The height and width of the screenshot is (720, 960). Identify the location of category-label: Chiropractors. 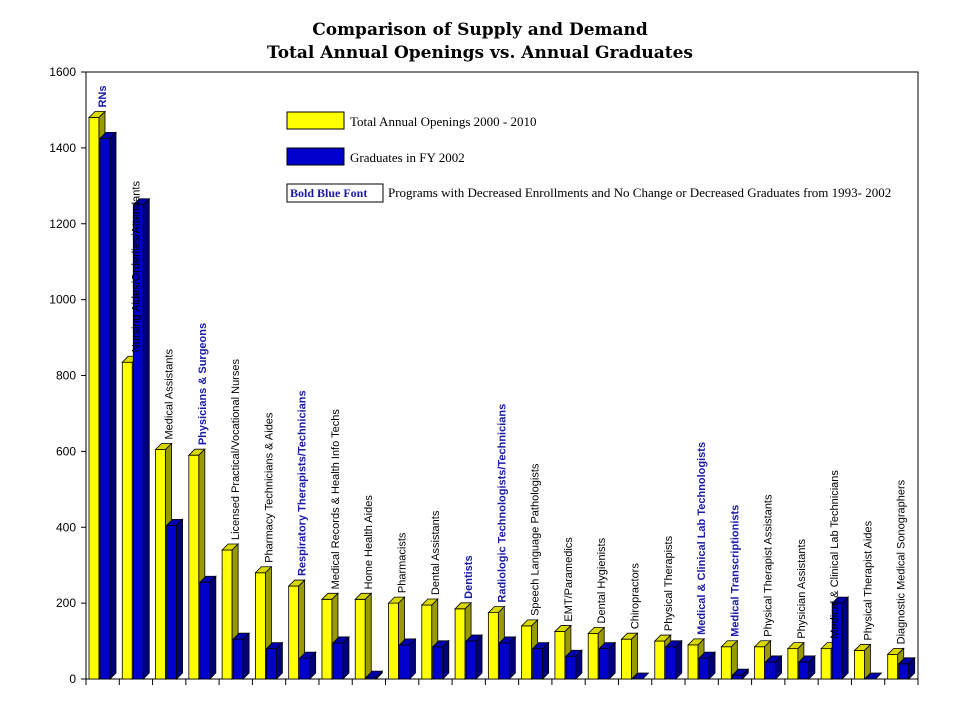
(635, 596).